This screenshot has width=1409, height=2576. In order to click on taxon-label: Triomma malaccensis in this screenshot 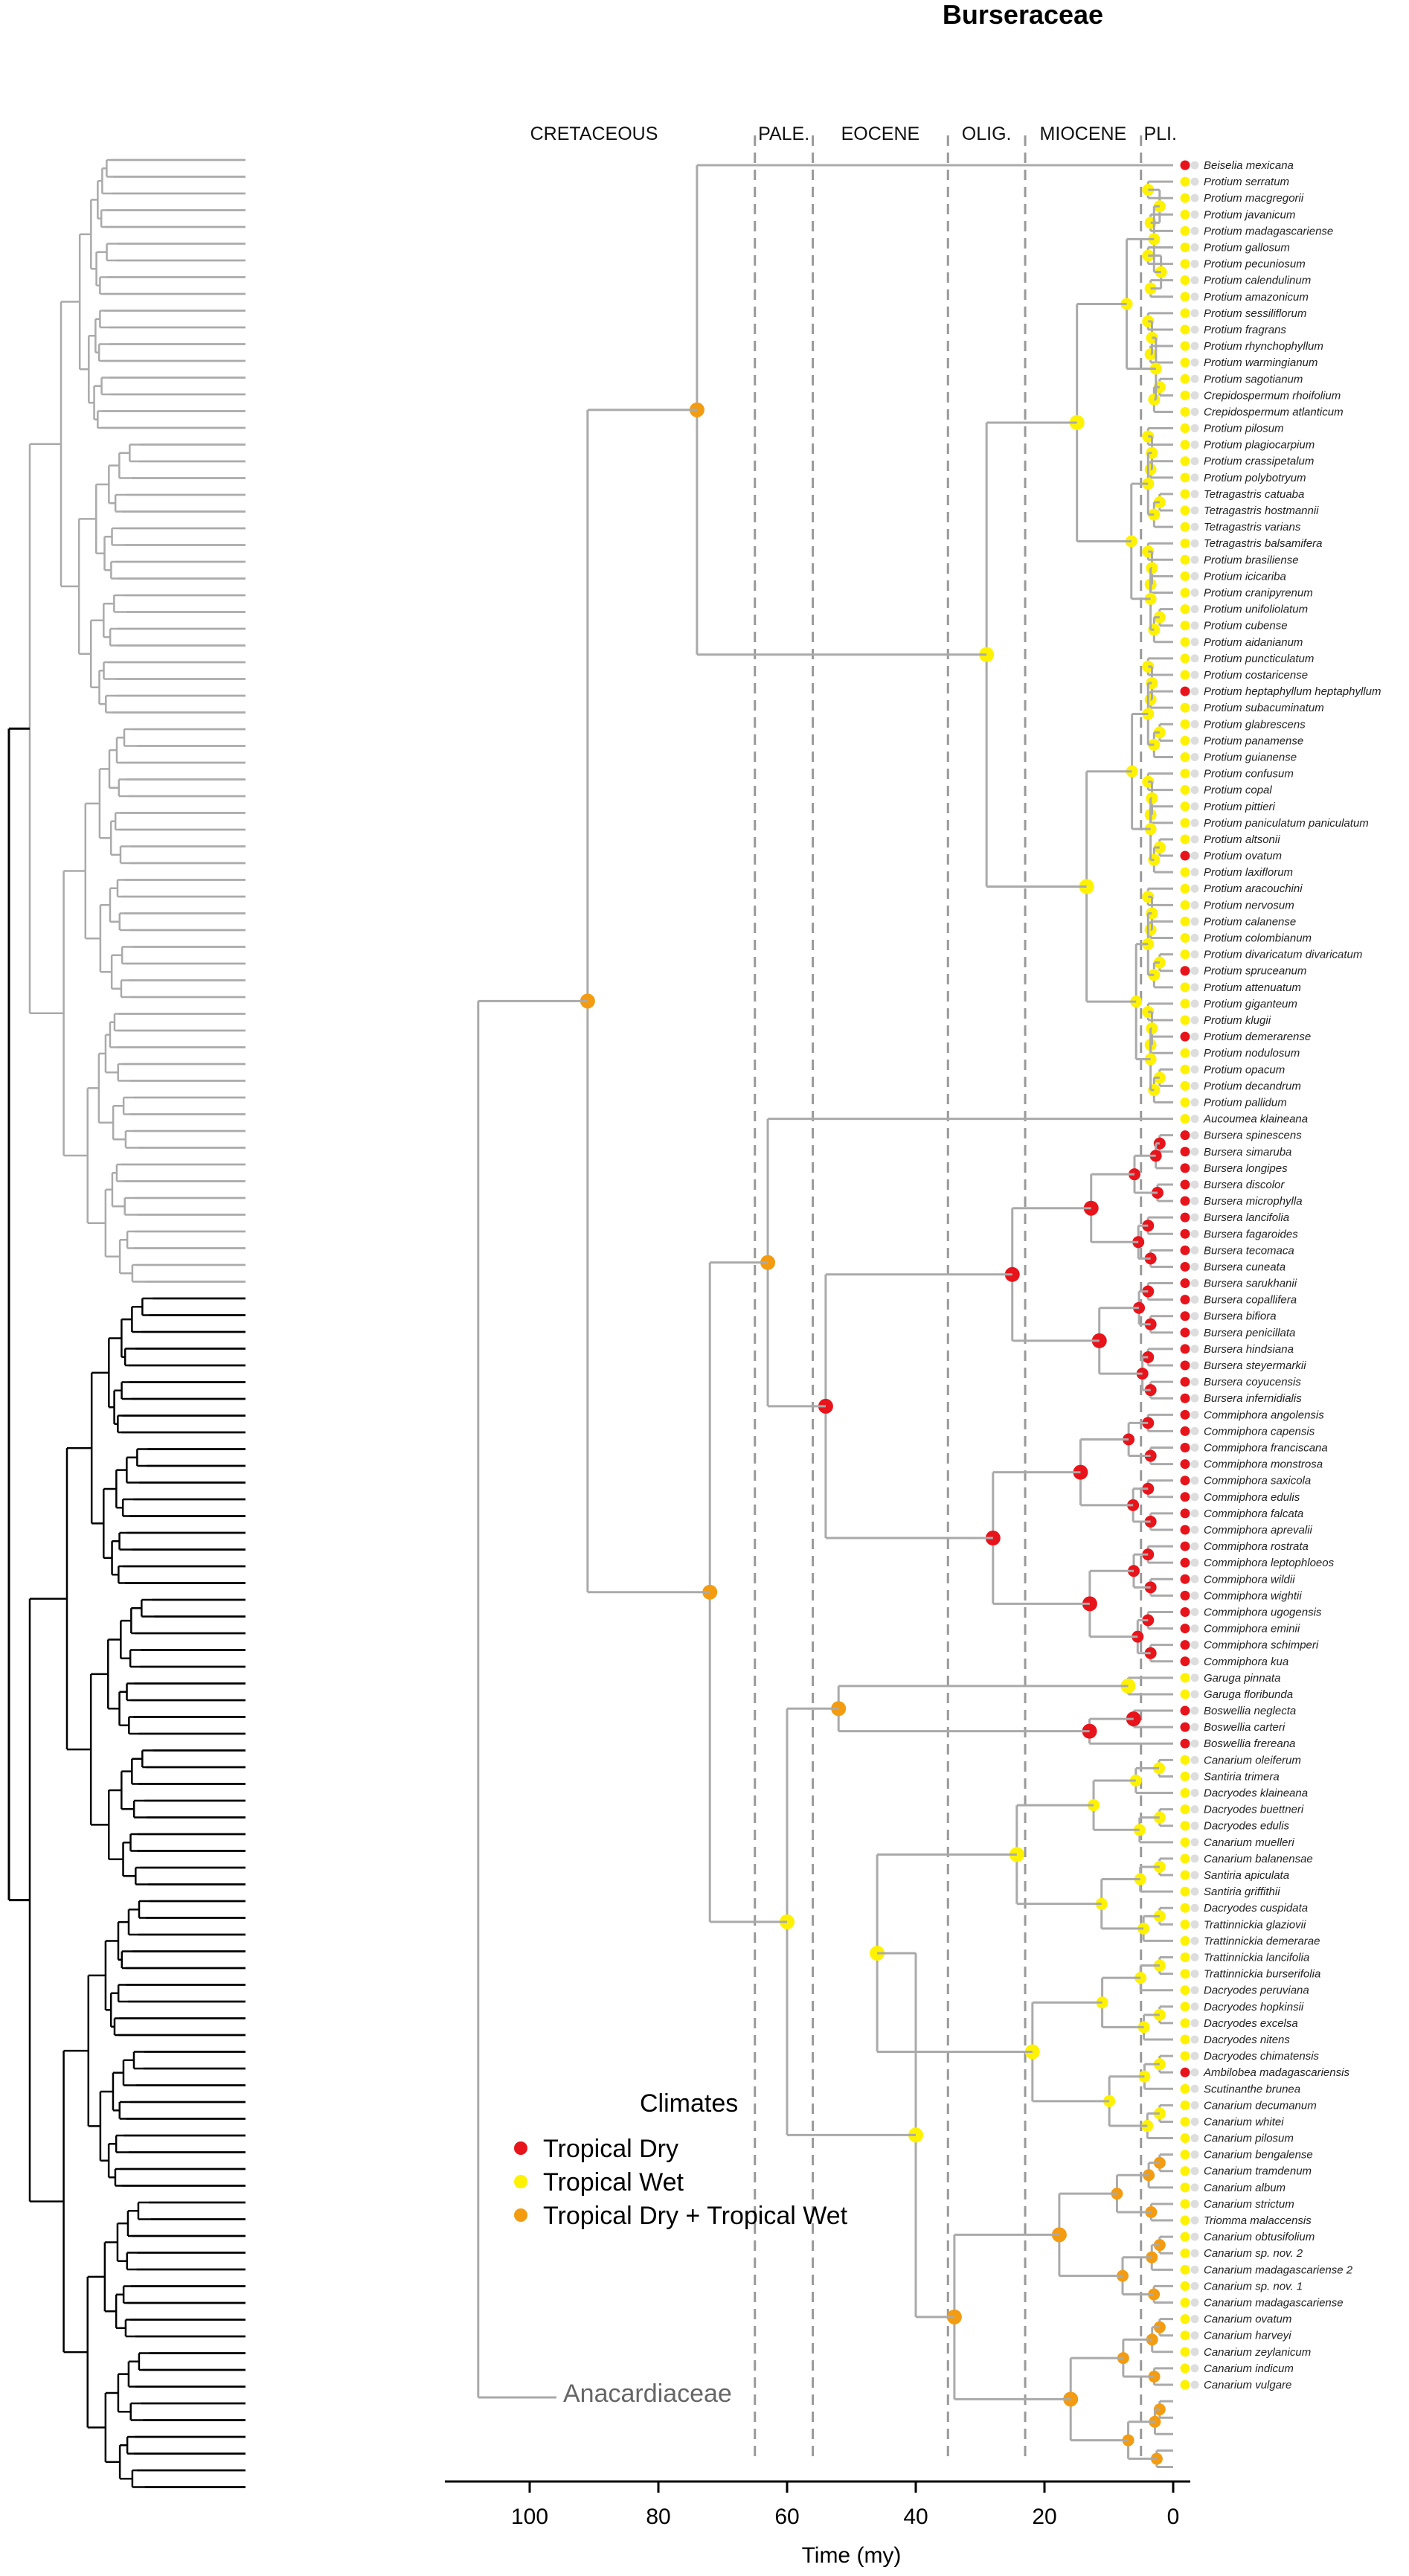, I will do `click(1258, 2221)`.